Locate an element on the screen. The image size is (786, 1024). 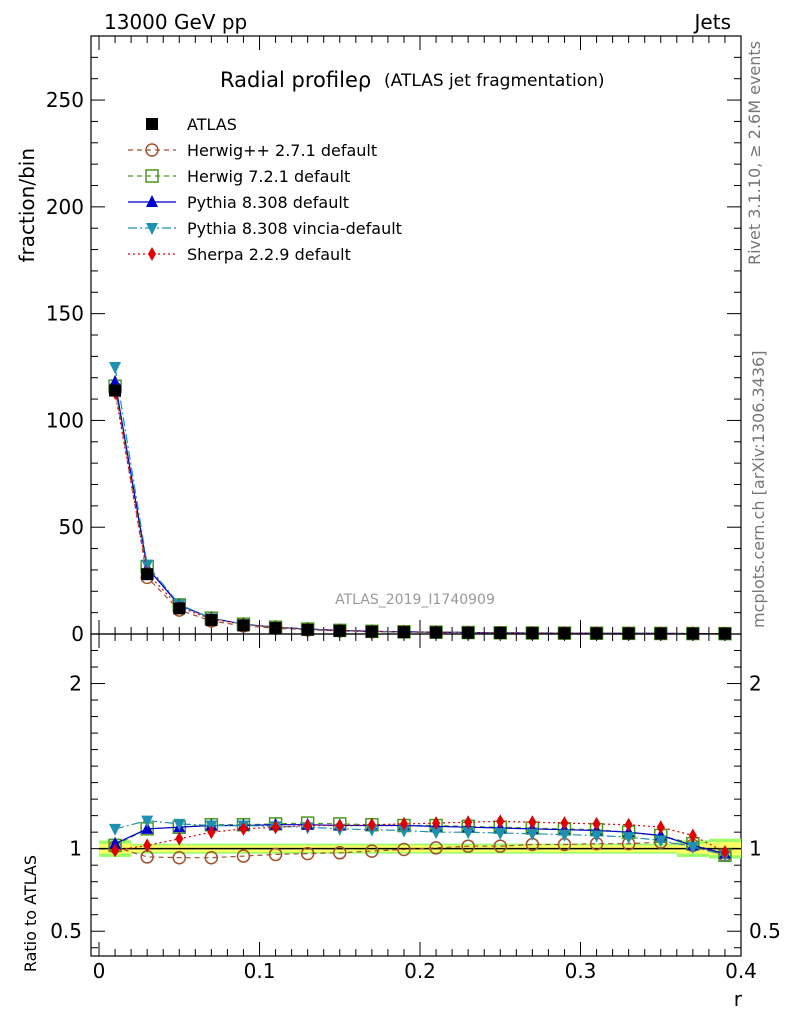
main-ylabel: fraction/bin is located at coordinates (27, 205).